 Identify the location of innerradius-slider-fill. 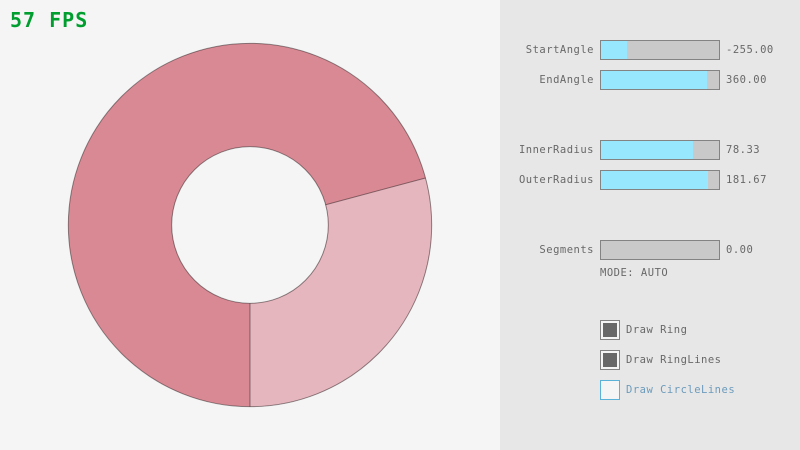
(647, 150).